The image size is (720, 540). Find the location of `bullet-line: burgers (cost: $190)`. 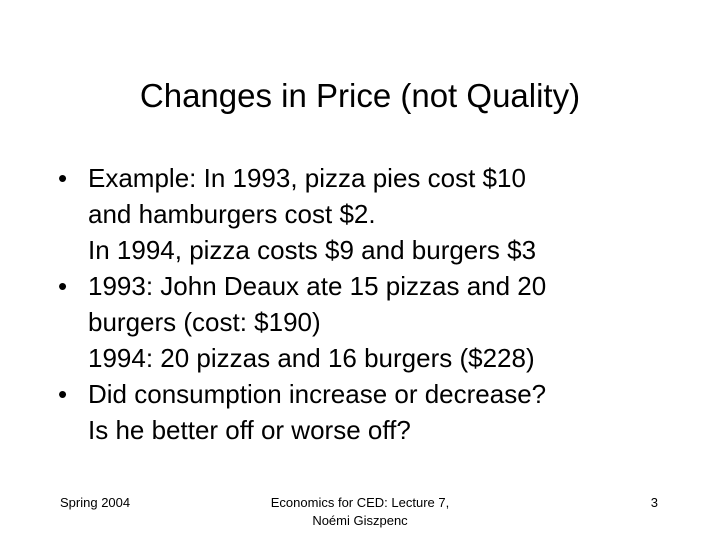

bullet-line: burgers (cost: $190) is located at coordinates (204, 322).